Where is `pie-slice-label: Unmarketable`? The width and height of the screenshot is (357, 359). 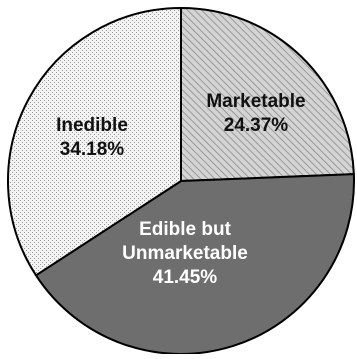
pie-slice-label: Unmarketable is located at coordinates (185, 253).